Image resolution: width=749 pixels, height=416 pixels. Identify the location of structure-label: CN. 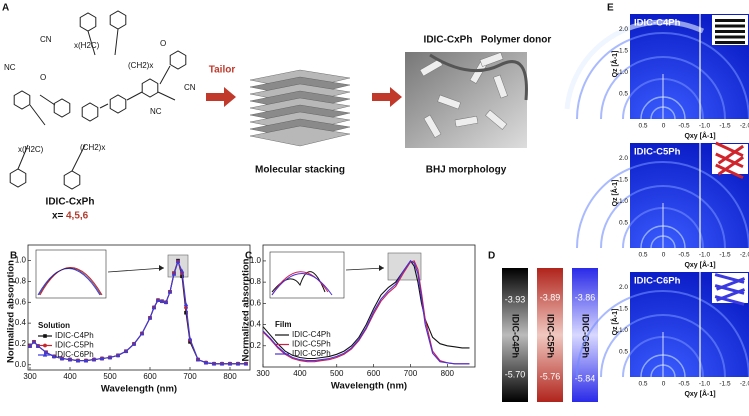
(46, 39).